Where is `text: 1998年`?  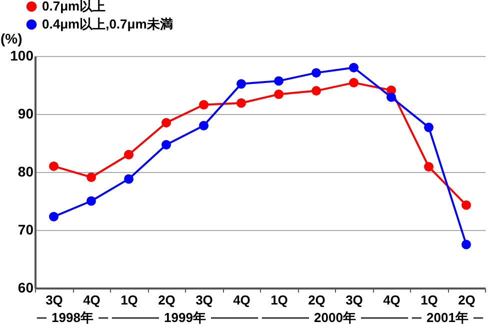 text: 1998年 is located at coordinates (73, 317).